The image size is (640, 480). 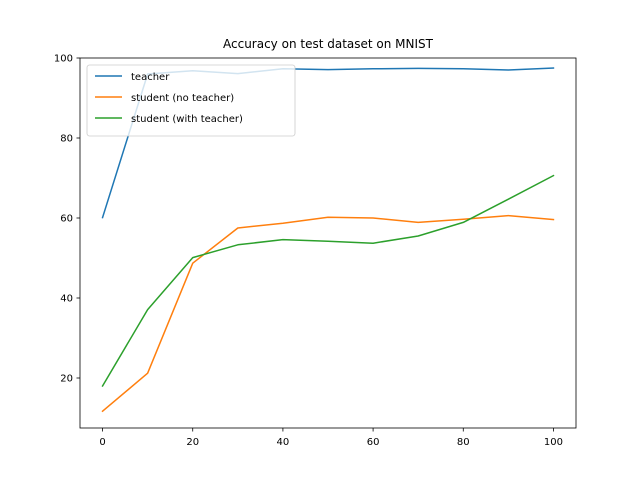 I want to click on chart-title: Accuracy on test dataset on MNIST, so click(x=328, y=44).